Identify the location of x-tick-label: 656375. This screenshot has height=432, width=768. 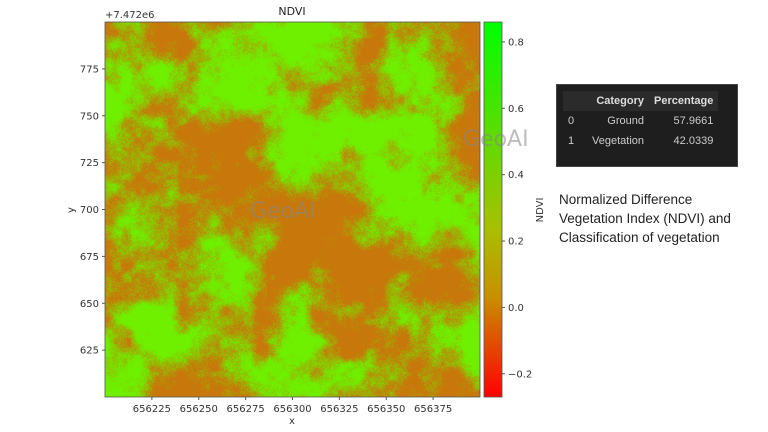
(433, 409).